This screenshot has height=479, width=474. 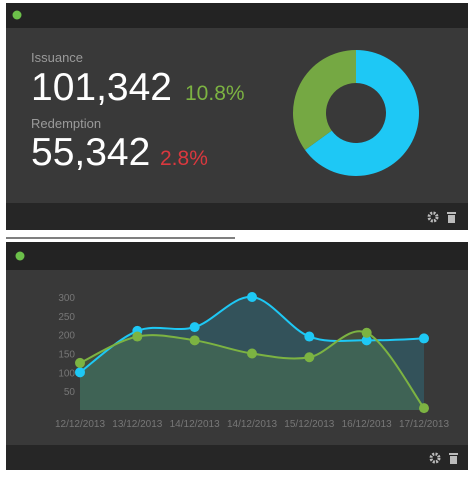 I want to click on x-tick-label: 13/12/2013, so click(x=137, y=424).